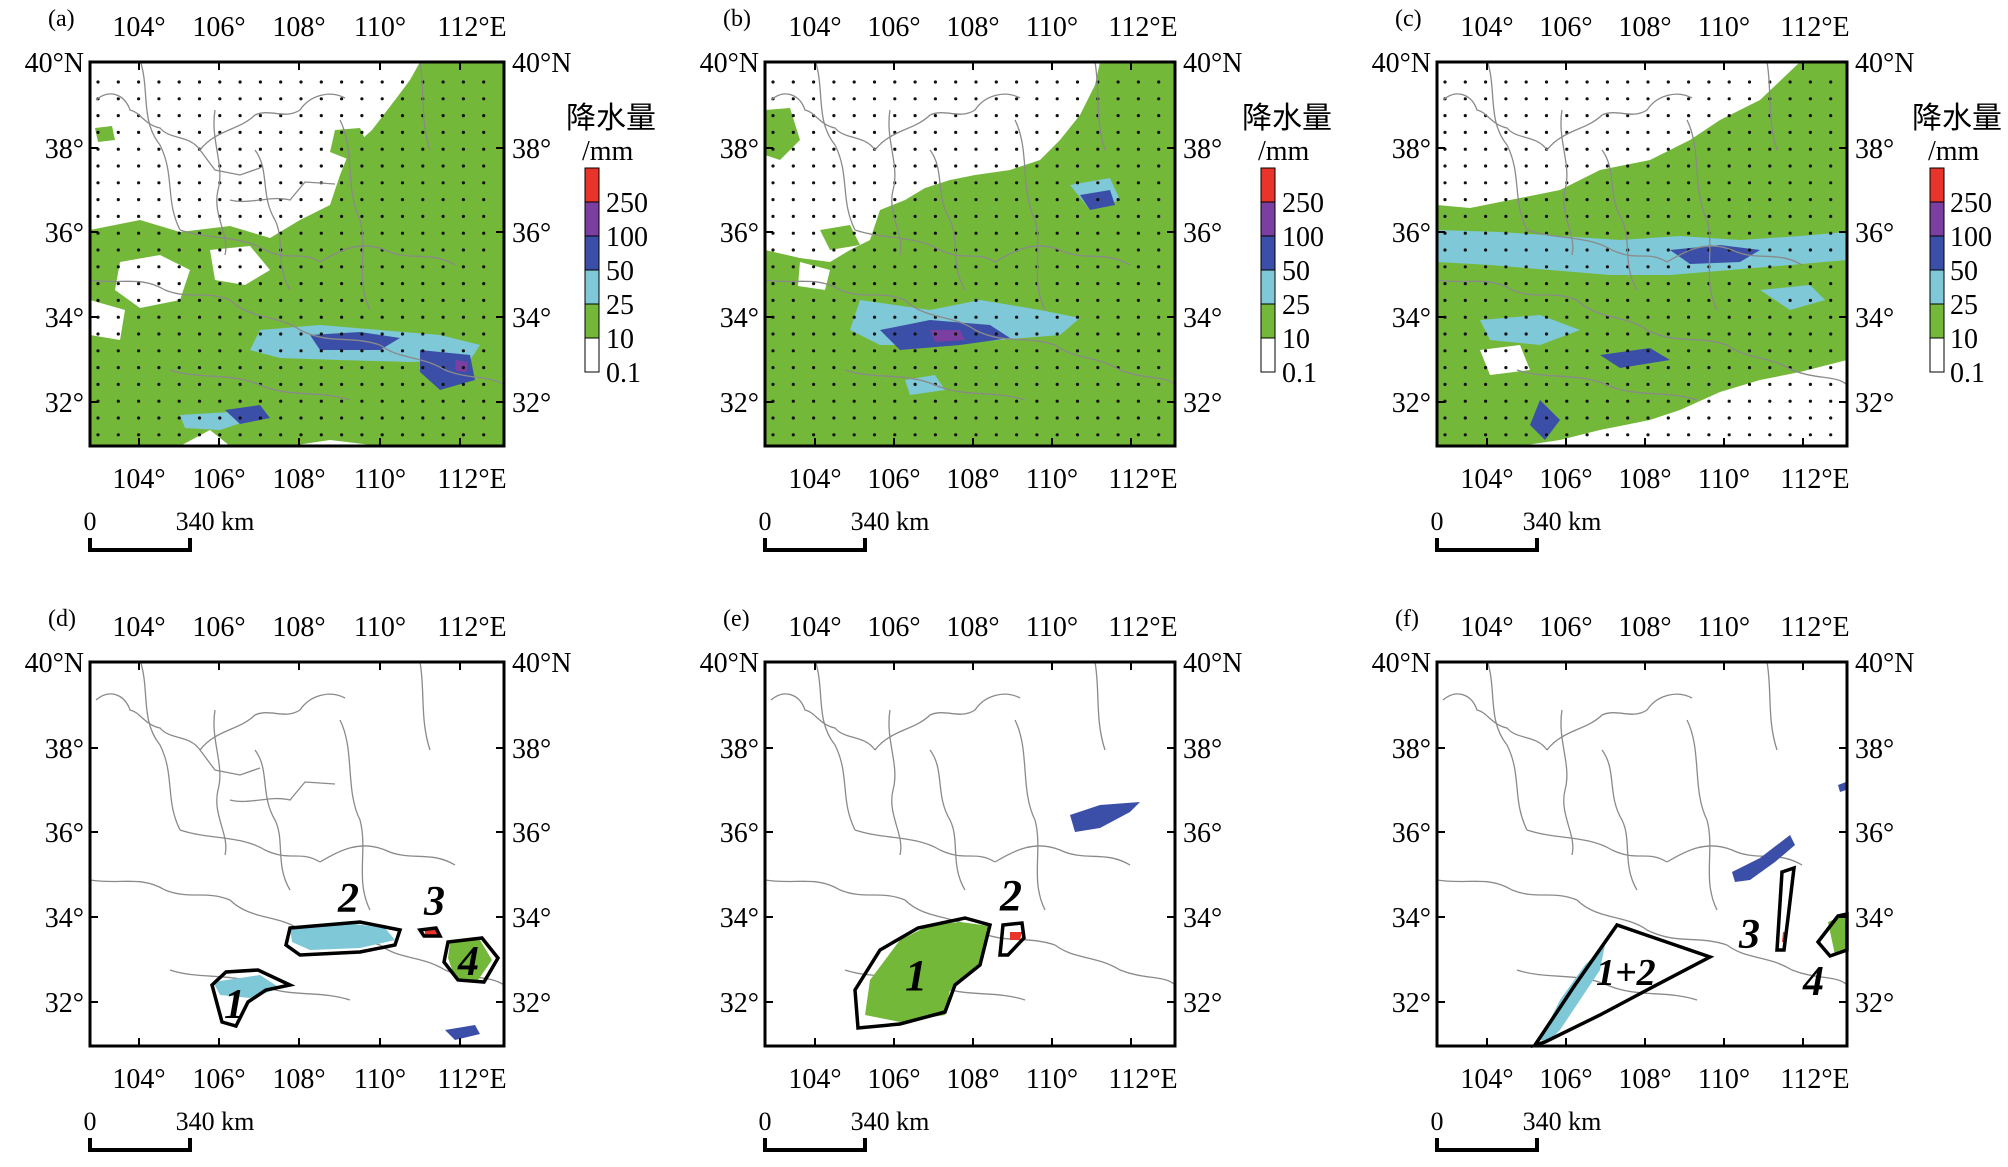  Describe the element at coordinates (620, 339) in the screenshot. I see `legend-label: 10` at that location.